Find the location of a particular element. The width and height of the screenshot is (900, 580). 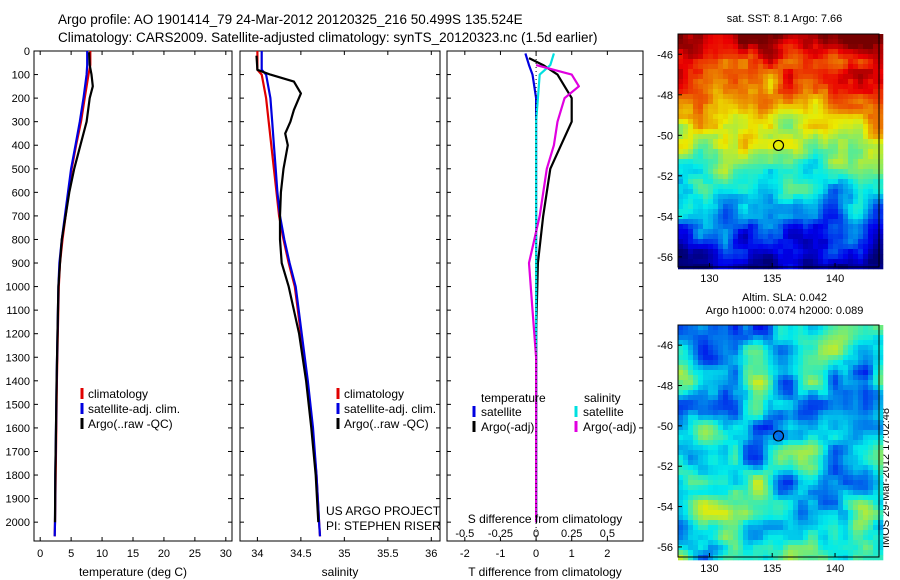

y-tick-label: 0 is located at coordinates (27, 52).